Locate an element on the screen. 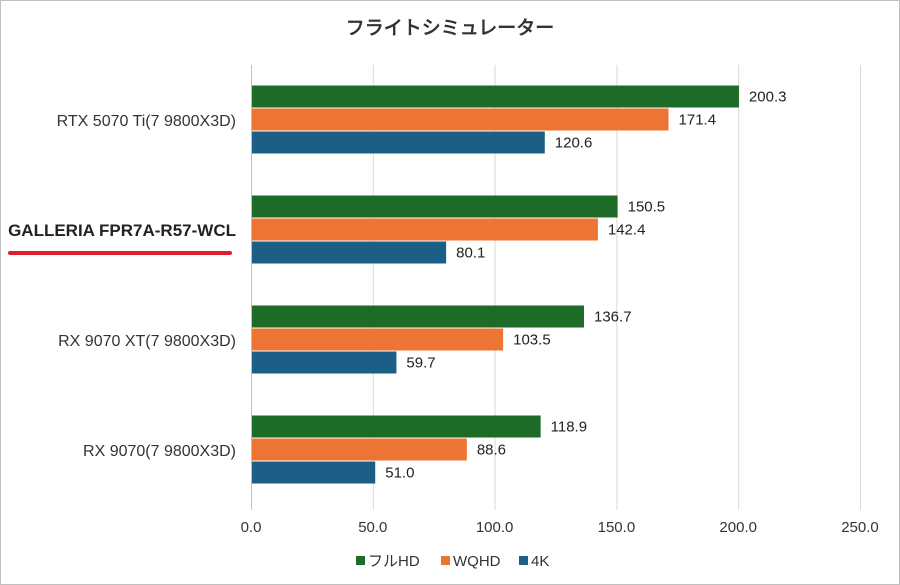 This screenshot has height=585, width=900. legend: フルHD WQHD 4K is located at coordinates (452, 561).